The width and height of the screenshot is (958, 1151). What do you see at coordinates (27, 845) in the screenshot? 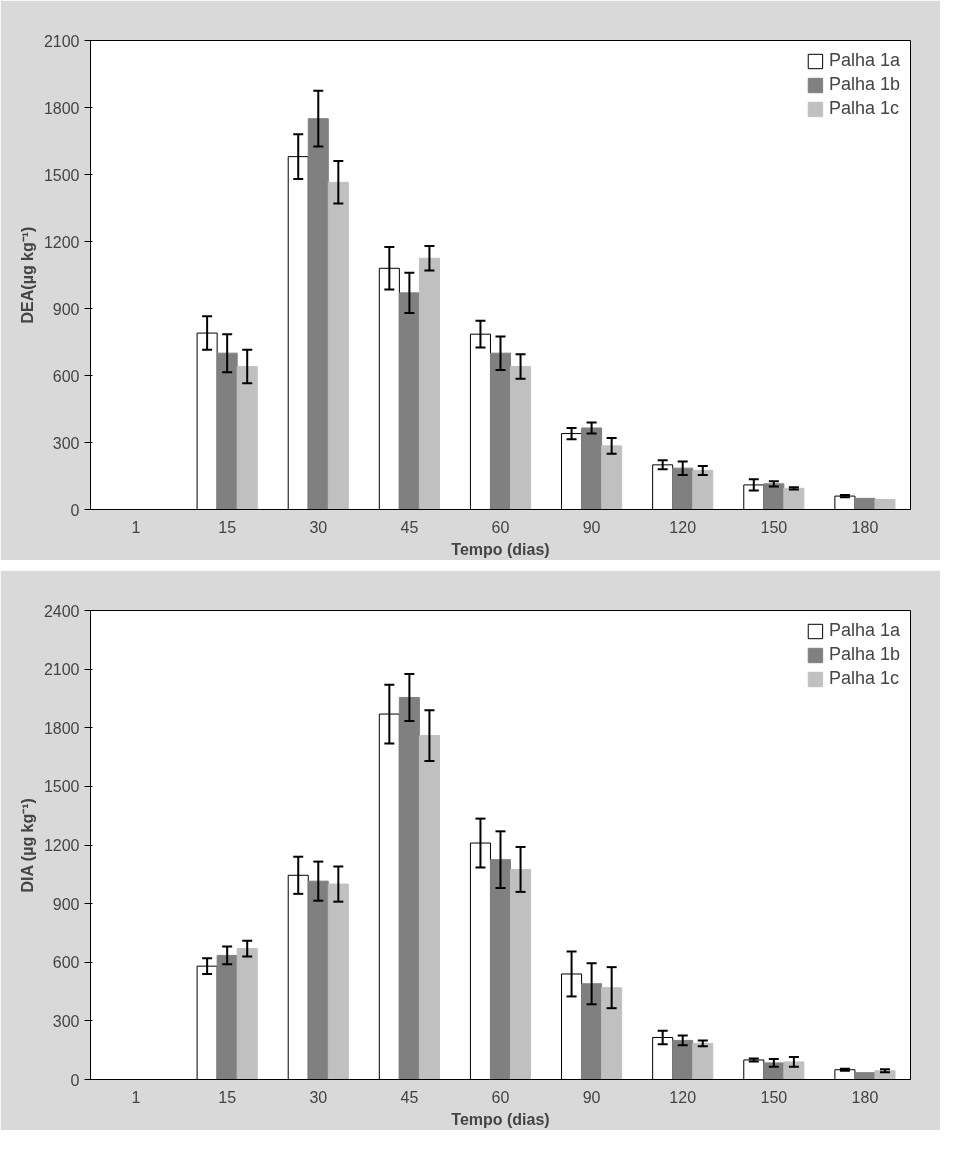
I see `y-axis-title: DIA (µg kg⁻¹)` at bounding box center [27, 845].